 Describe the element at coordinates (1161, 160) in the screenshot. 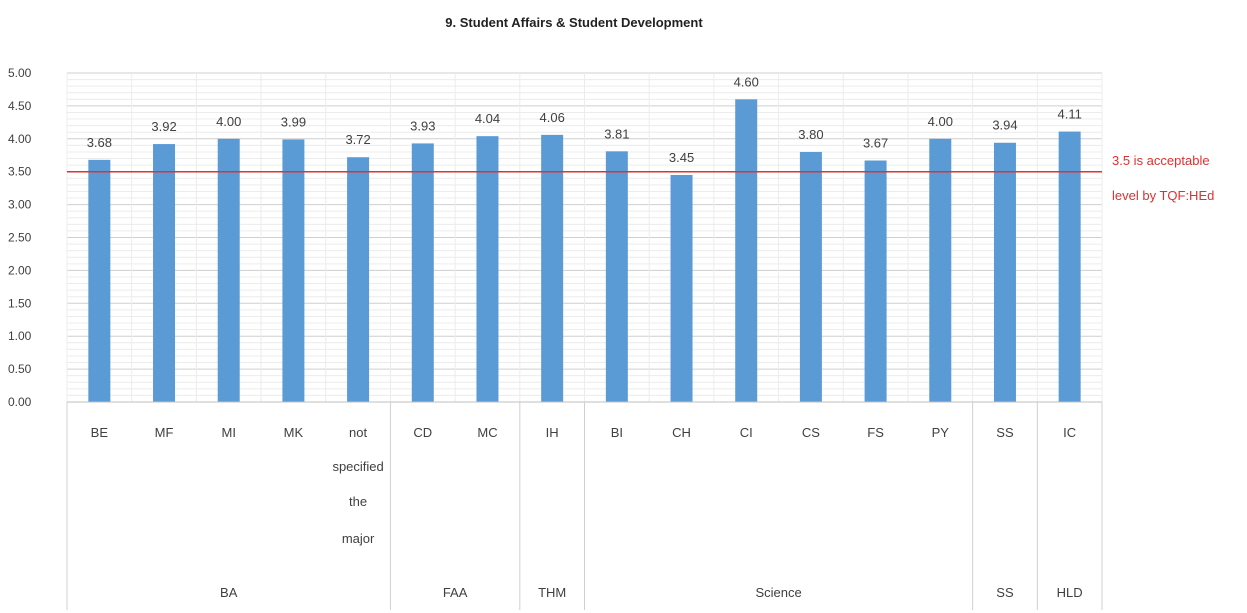

I see `reference-line-label: 3.5 is acceptable` at that location.